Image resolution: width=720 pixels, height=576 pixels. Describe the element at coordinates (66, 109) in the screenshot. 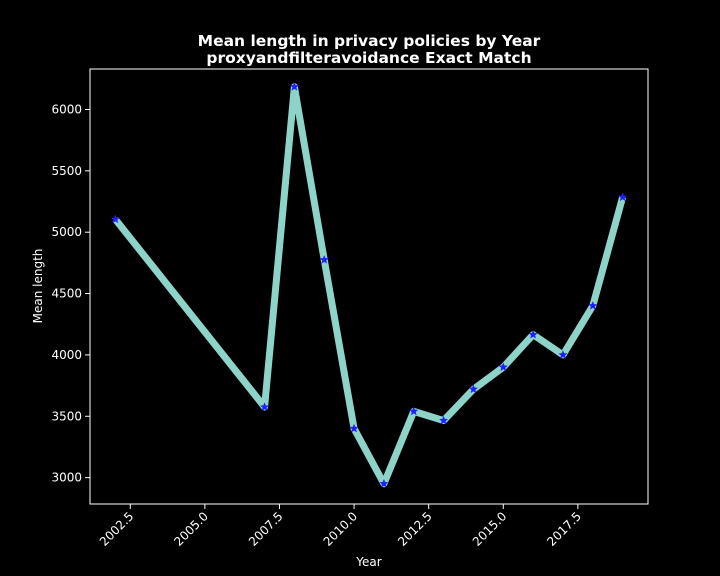

I see `y-tick-label: 6000` at that location.